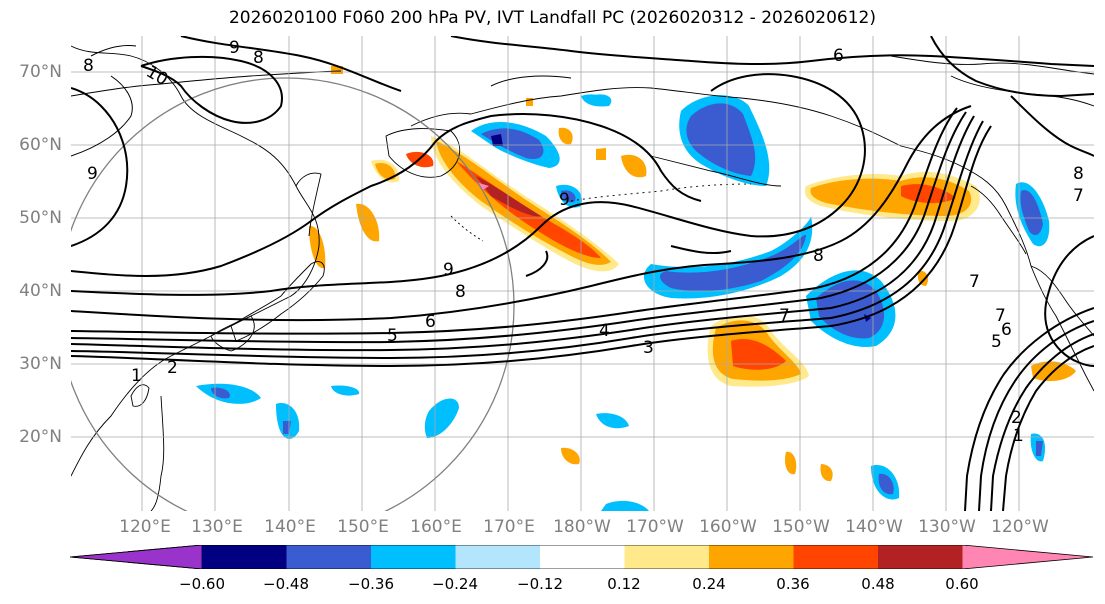 This screenshot has width=1105, height=604. What do you see at coordinates (709, 584) in the screenshot?
I see `colorbar-tick: 0.24` at bounding box center [709, 584].